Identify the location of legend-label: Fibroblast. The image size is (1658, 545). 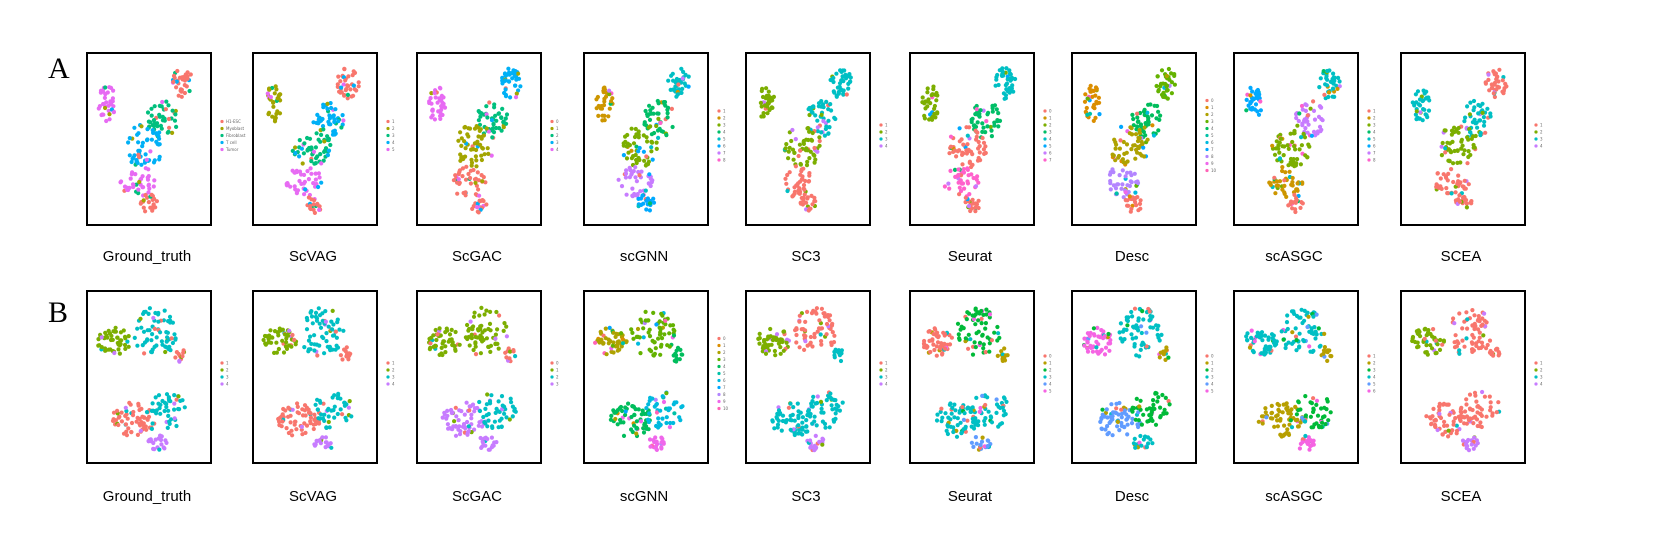
(236, 135).